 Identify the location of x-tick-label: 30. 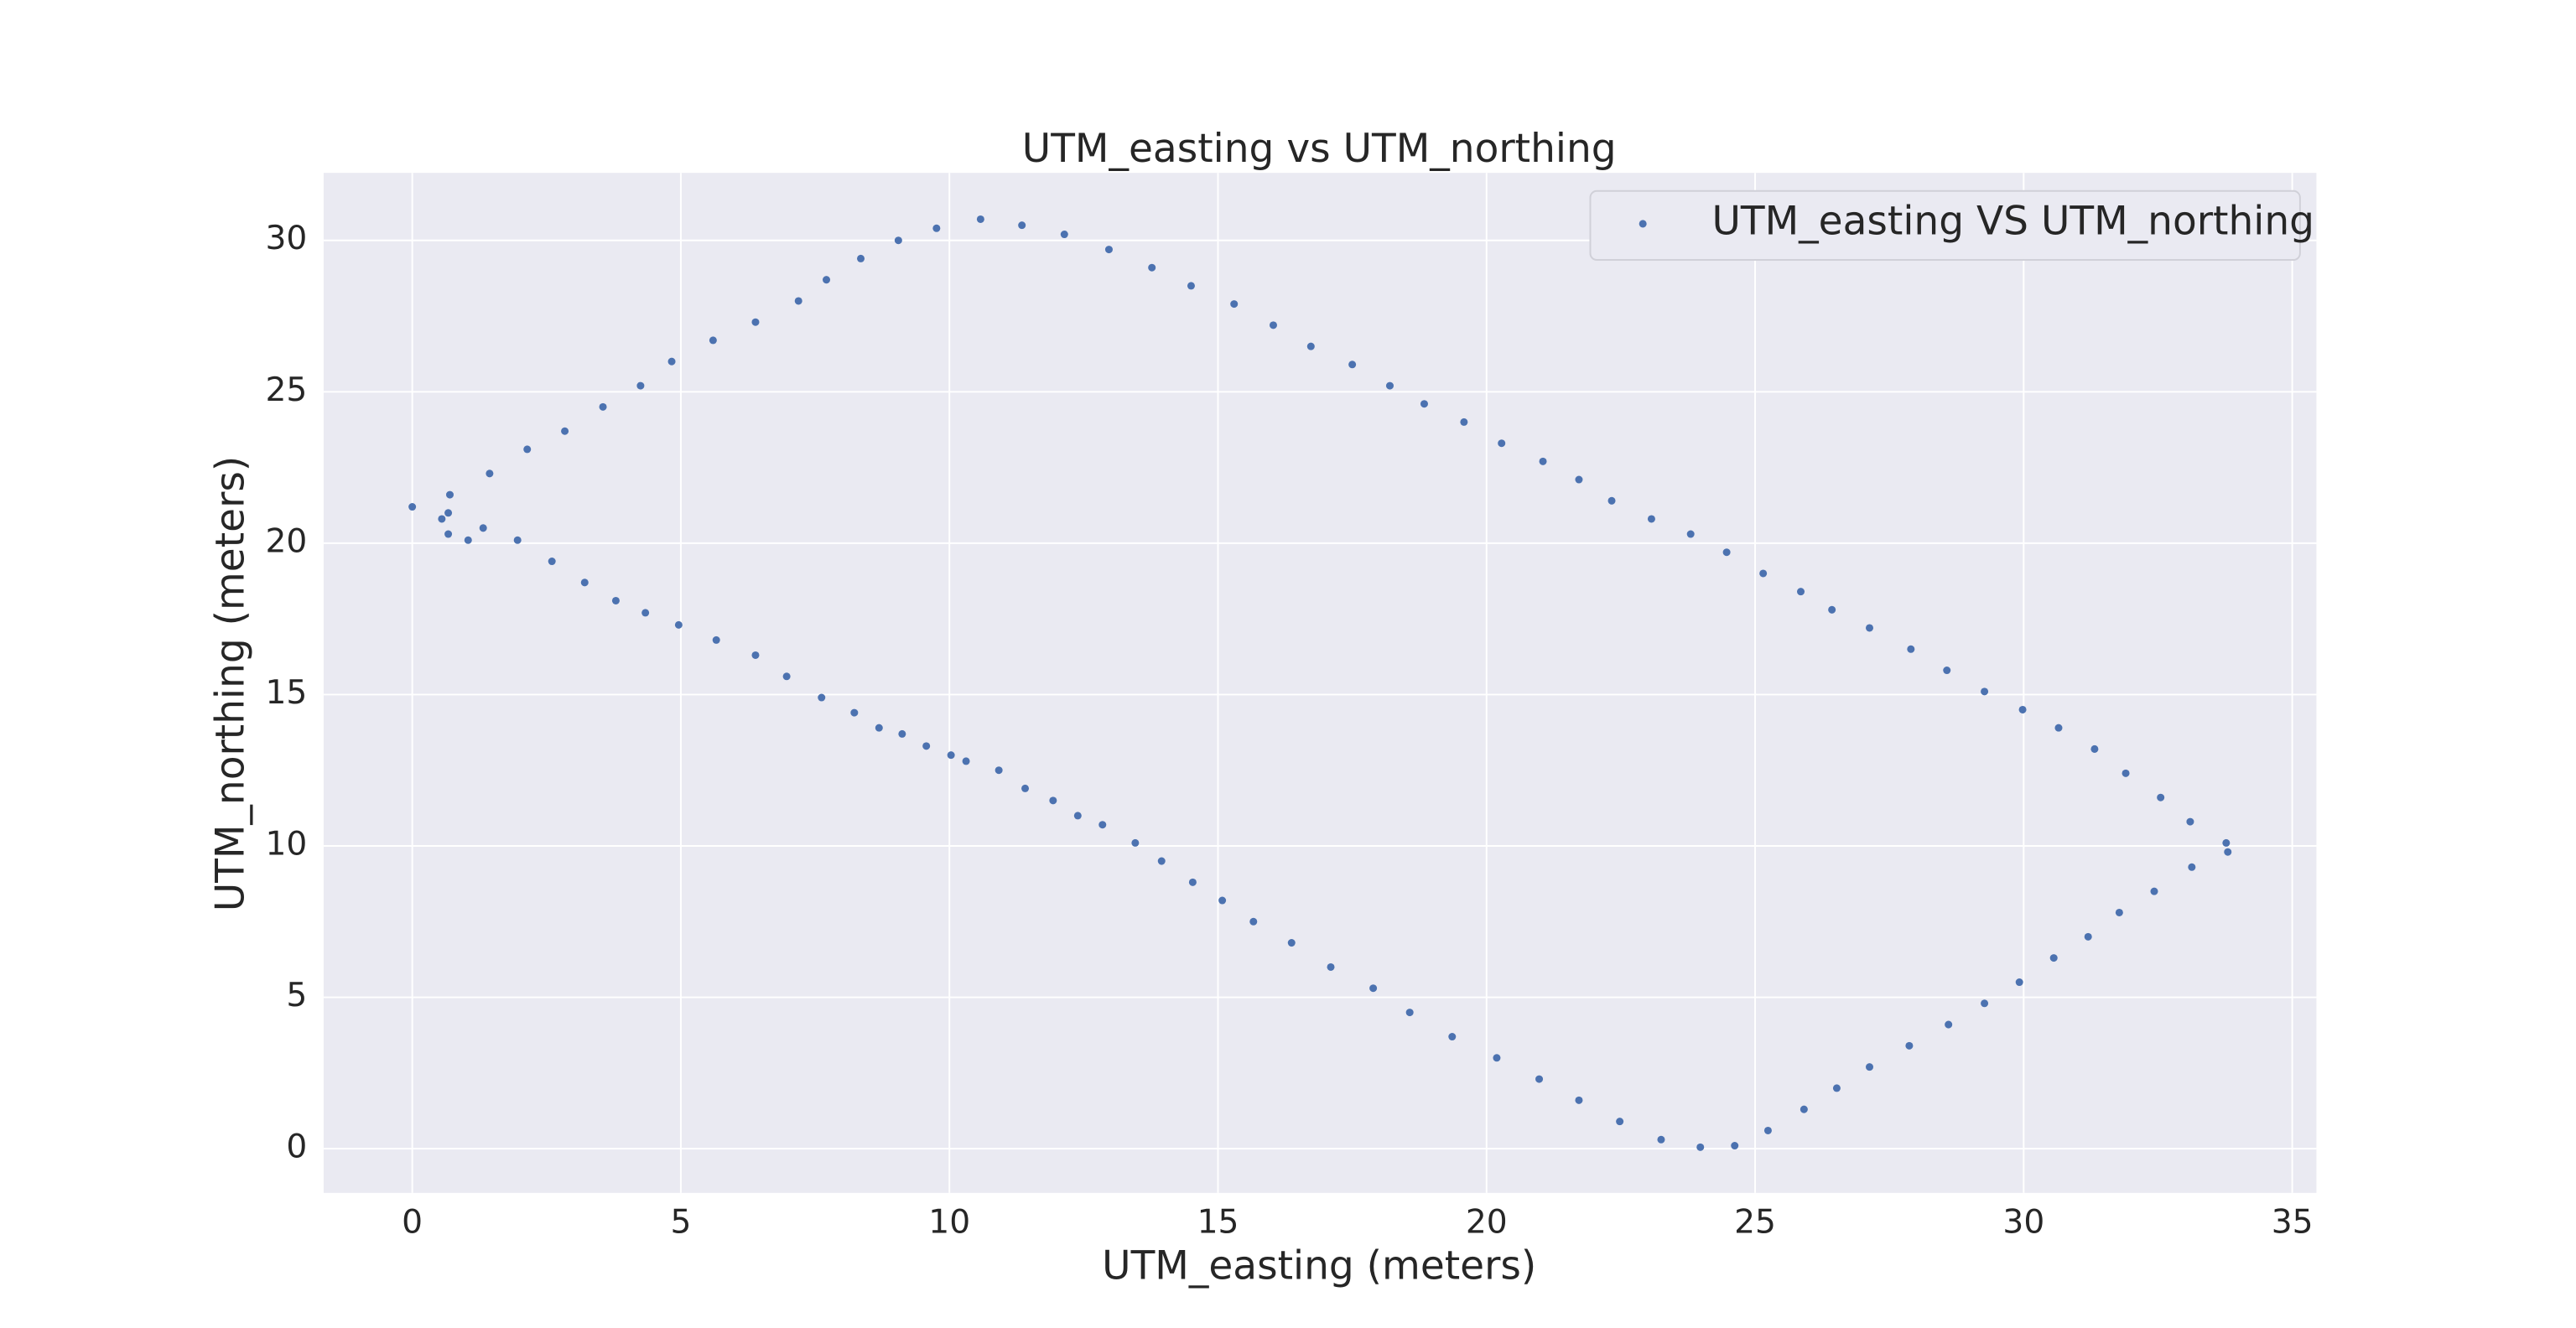
(2023, 1223).